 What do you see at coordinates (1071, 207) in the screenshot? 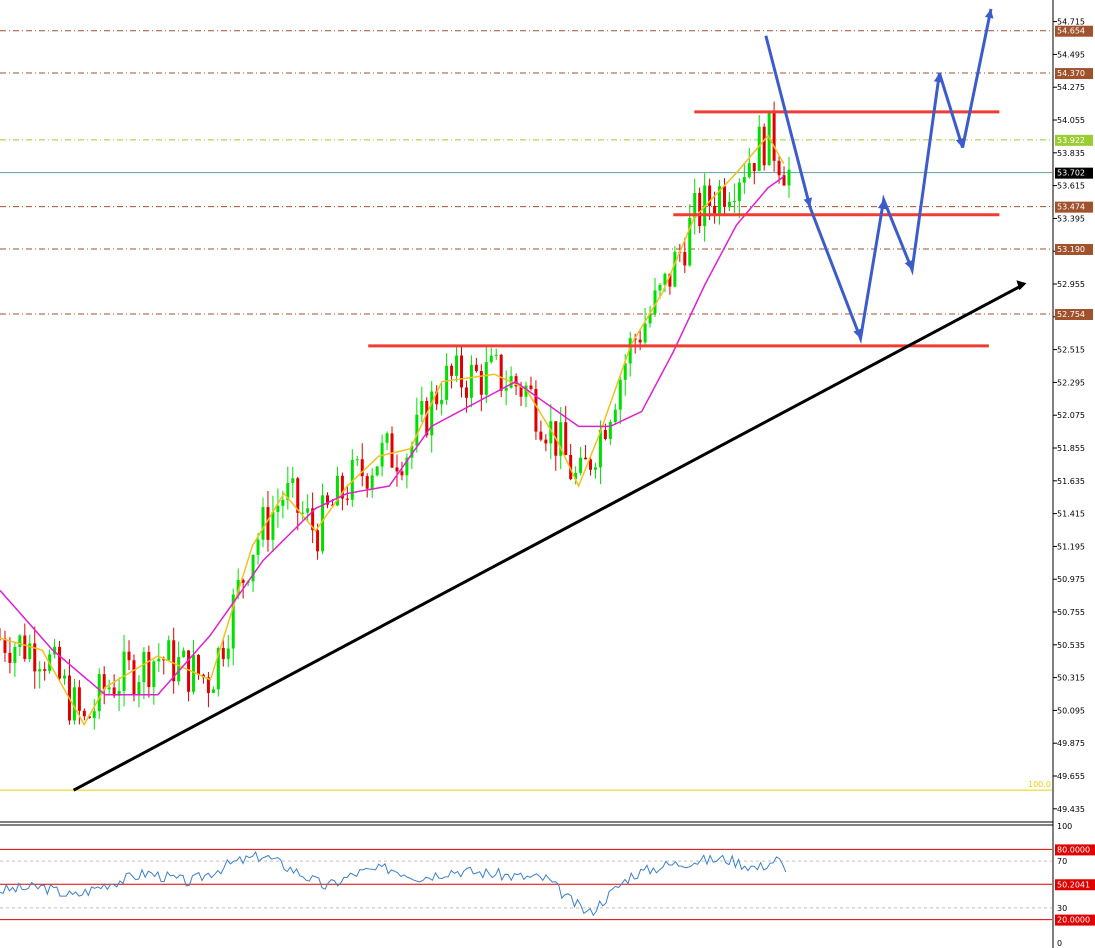
I see `level-tag-label: 53.474` at bounding box center [1071, 207].